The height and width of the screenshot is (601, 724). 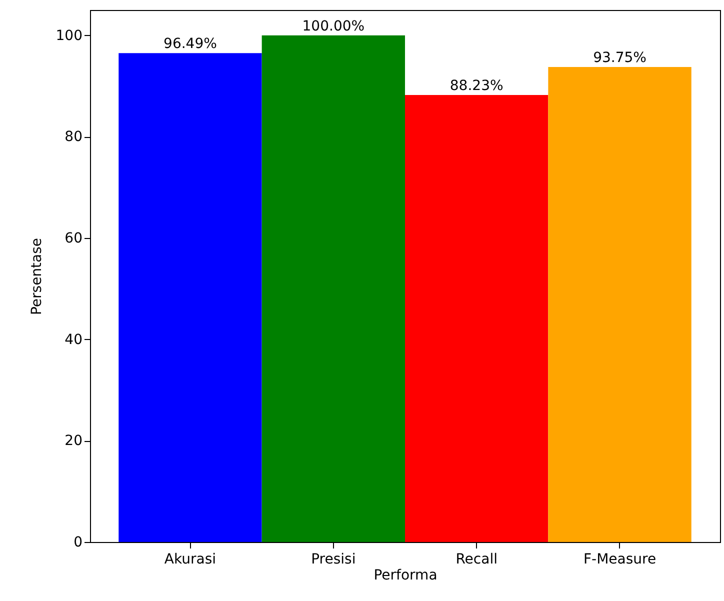 I want to click on y-tick-label: 60, so click(x=73, y=238).